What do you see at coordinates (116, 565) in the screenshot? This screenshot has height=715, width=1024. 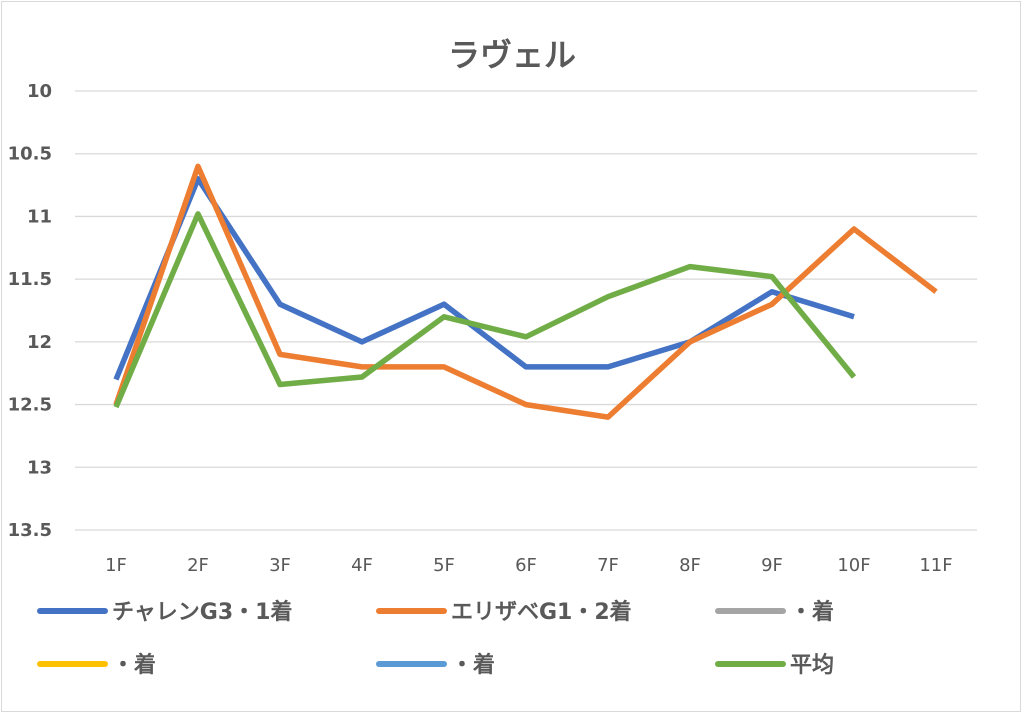 I see `x-tick-label: 1F` at bounding box center [116, 565].